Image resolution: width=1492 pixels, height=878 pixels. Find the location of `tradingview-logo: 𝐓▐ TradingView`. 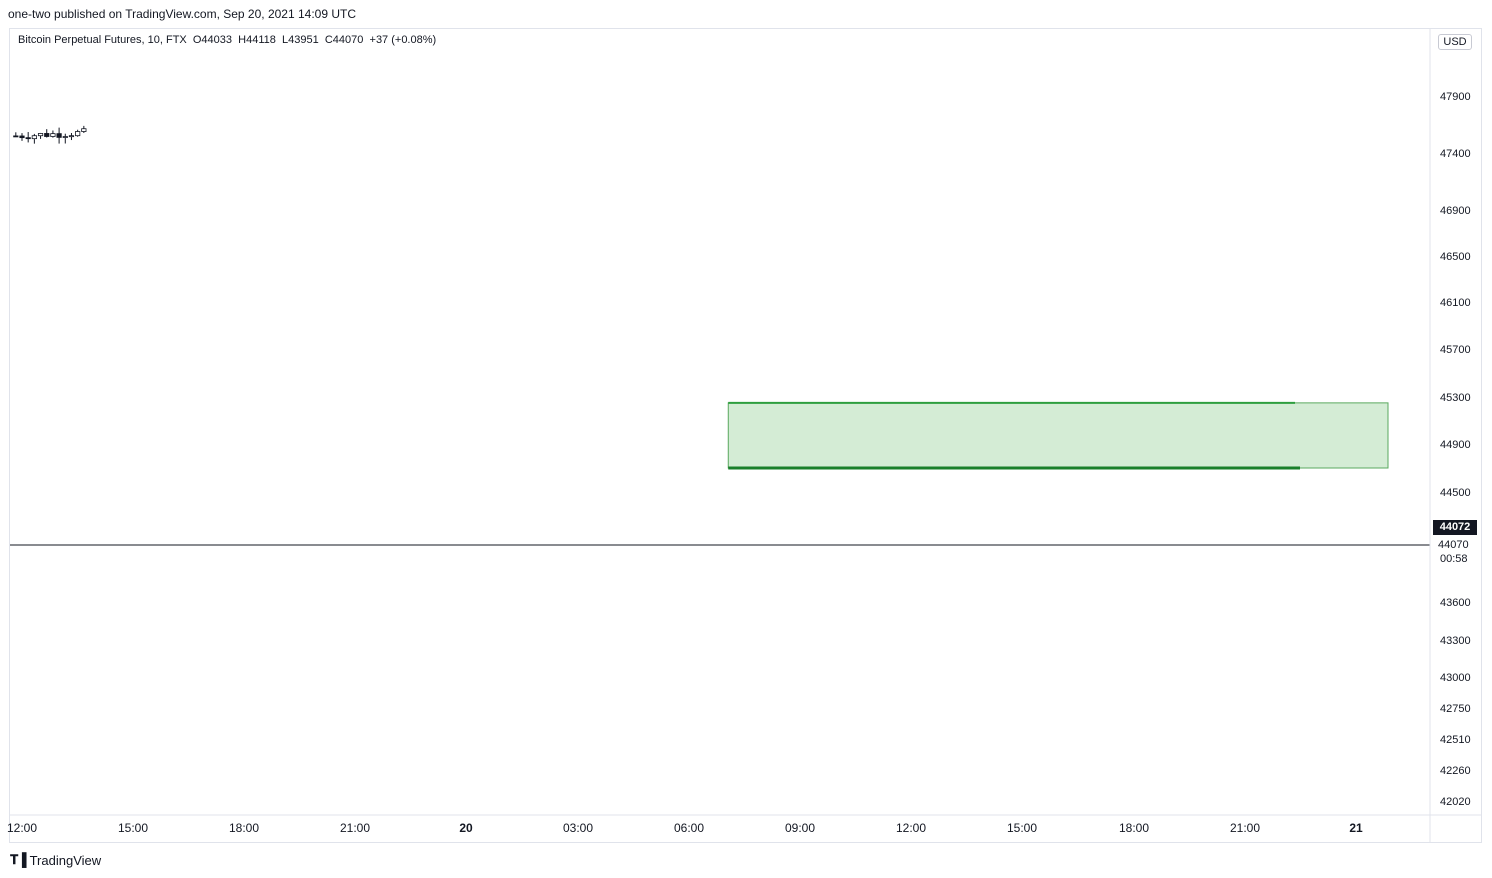

tradingview-logo: 𝐓▐ TradingView is located at coordinates (55, 860).